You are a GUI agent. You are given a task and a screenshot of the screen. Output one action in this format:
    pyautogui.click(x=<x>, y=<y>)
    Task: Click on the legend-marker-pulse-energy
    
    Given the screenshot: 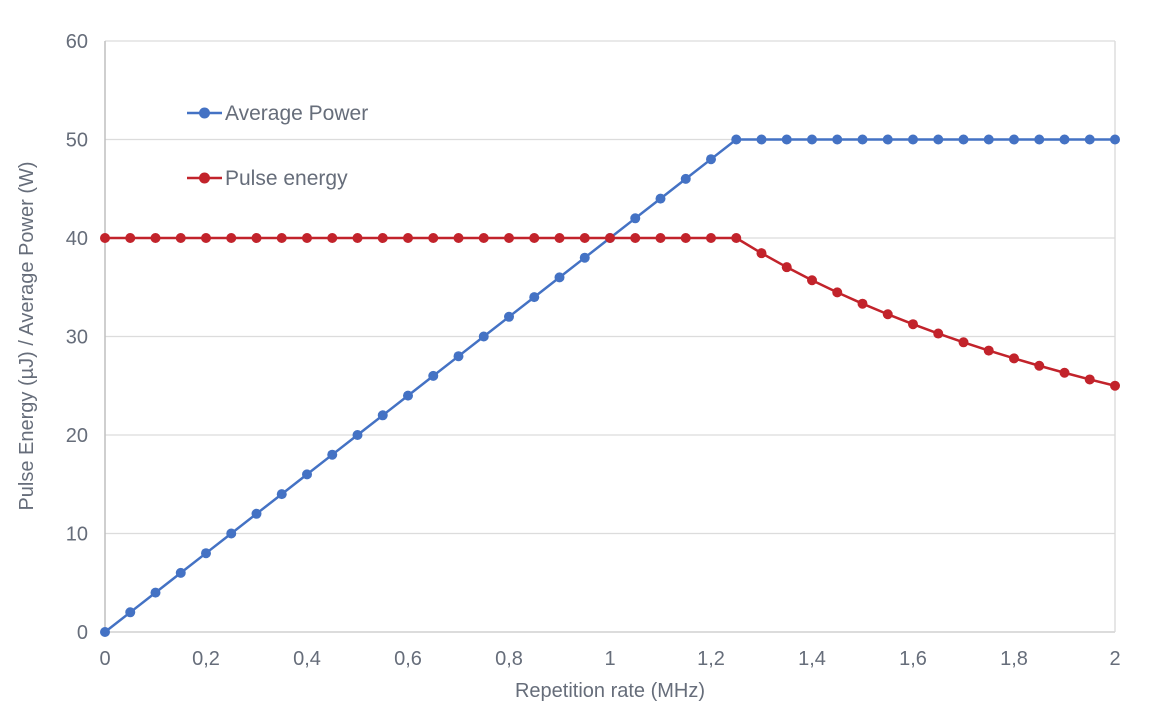 What is the action you would take?
    pyautogui.click(x=204, y=178)
    